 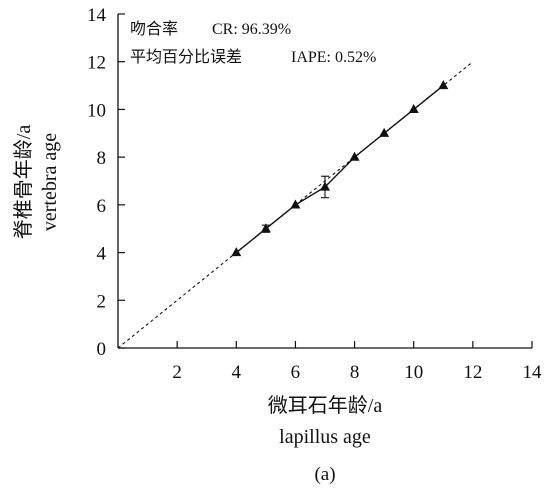 I want to click on x-tick-label: 12, so click(x=472, y=372).